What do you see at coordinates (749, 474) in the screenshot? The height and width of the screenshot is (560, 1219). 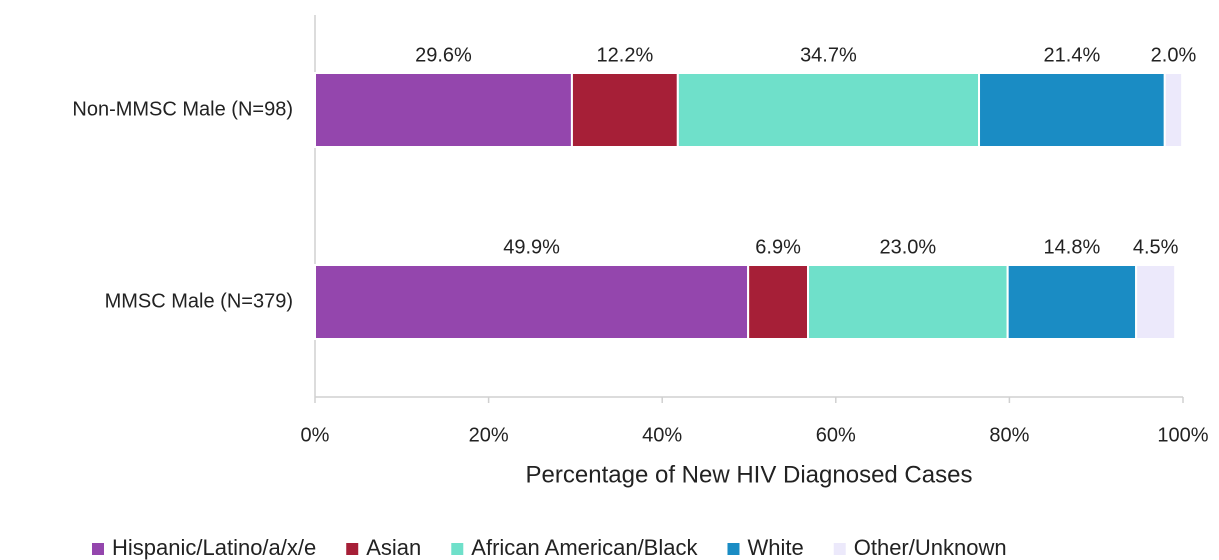 I see `x-axis-label: Percentage of New HIV Diagnosed Cases` at bounding box center [749, 474].